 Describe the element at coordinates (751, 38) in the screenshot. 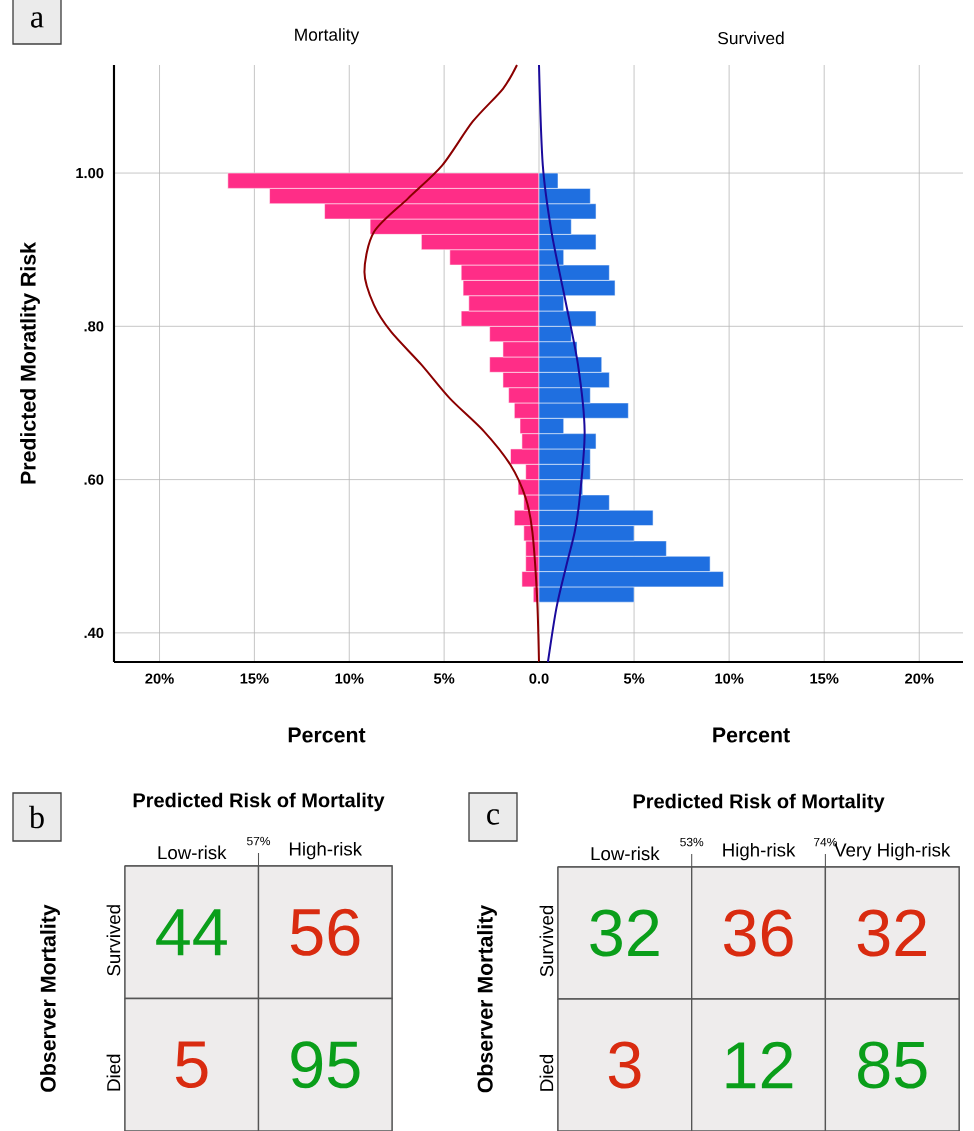

I see `chart-title: Survived` at that location.